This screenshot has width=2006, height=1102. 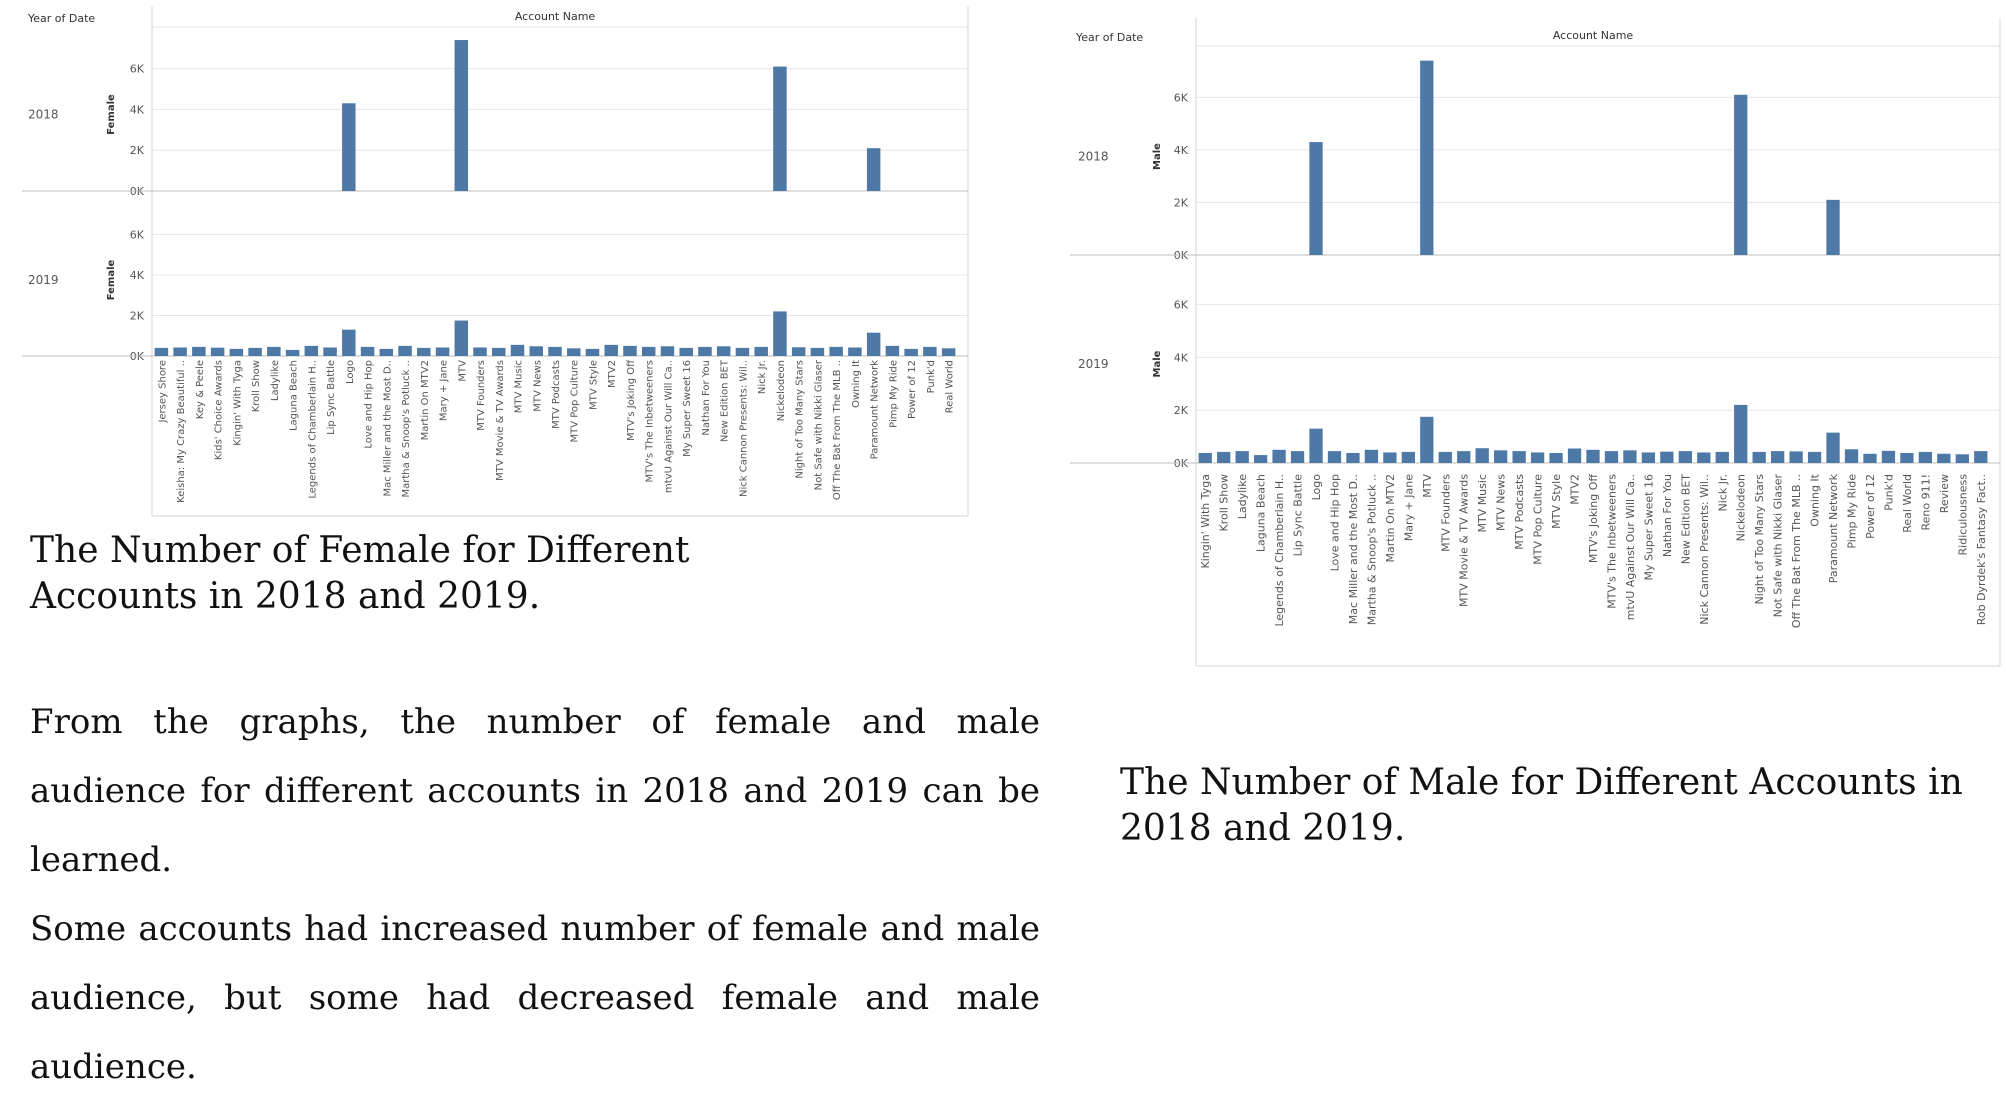 What do you see at coordinates (1445, 513) in the screenshot?
I see `category-label: MTV Founders` at bounding box center [1445, 513].